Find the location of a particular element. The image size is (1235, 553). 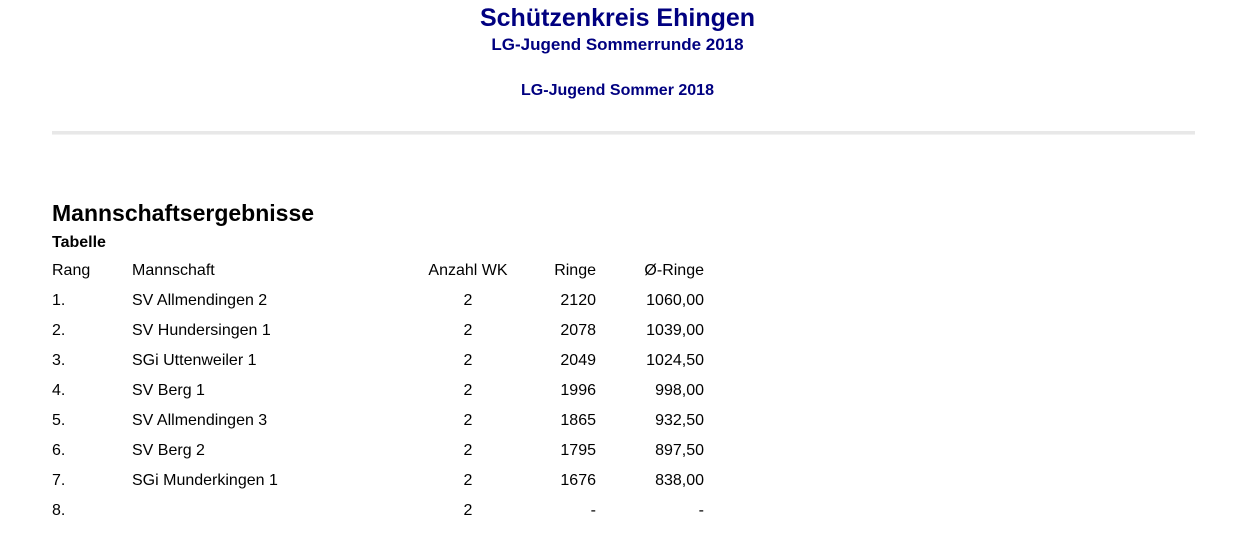

cell-ringe: - is located at coordinates (593, 510).